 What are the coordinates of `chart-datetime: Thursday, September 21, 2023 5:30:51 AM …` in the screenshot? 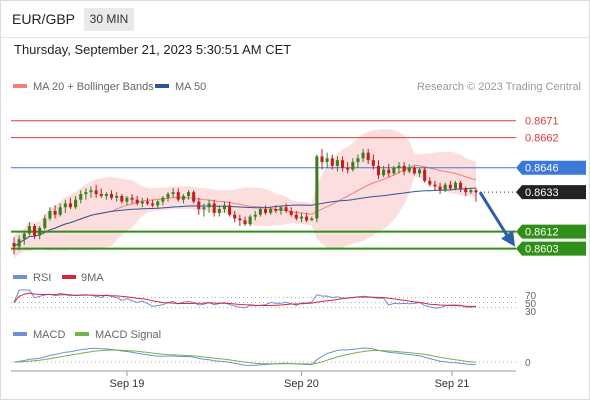 It's located at (153, 49).